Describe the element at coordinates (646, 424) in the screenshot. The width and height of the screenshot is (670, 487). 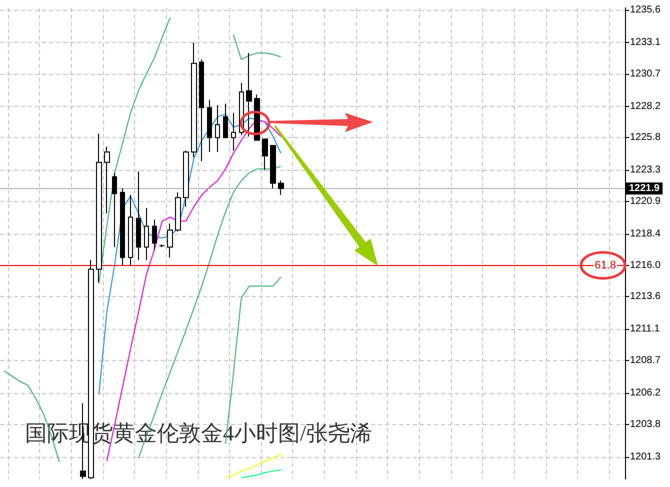
I see `y-tick-label: 1203.8` at that location.